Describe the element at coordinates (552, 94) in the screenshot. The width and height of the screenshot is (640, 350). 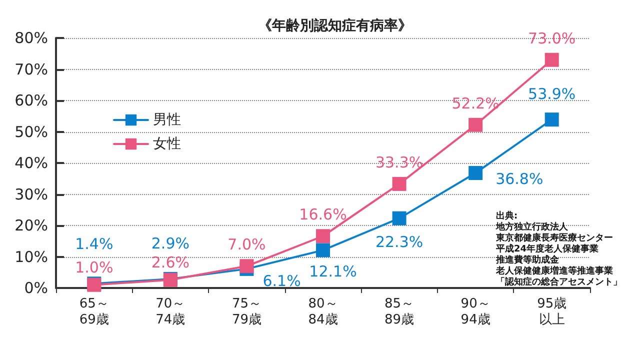
I see `data-label: 53.9%` at that location.